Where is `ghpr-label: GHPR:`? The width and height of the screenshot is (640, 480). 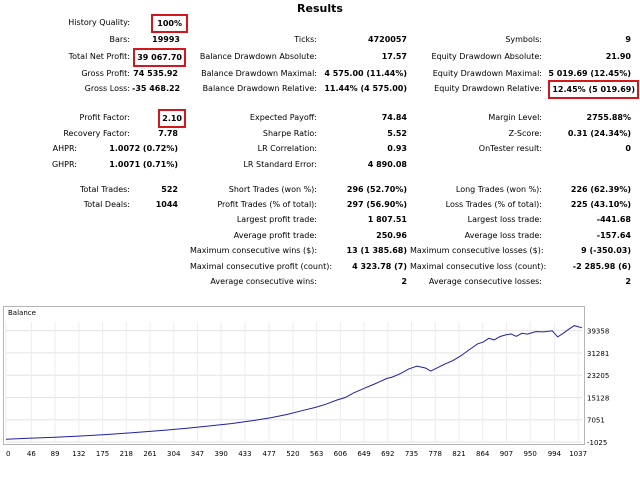
ghpr-label: GHPR: is located at coordinates (64, 164).